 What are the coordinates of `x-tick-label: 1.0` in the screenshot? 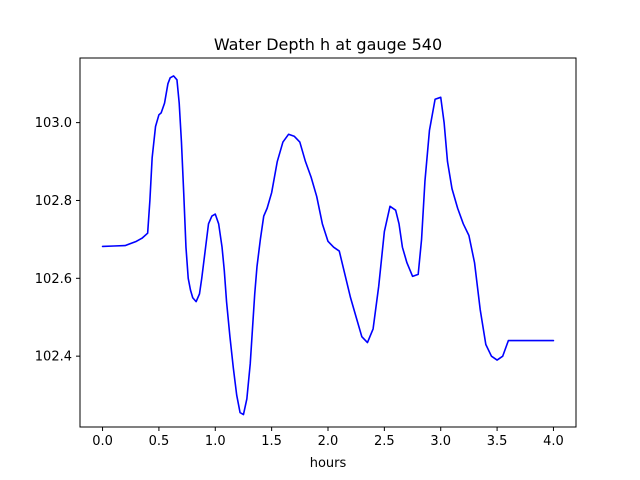 It's located at (215, 441).